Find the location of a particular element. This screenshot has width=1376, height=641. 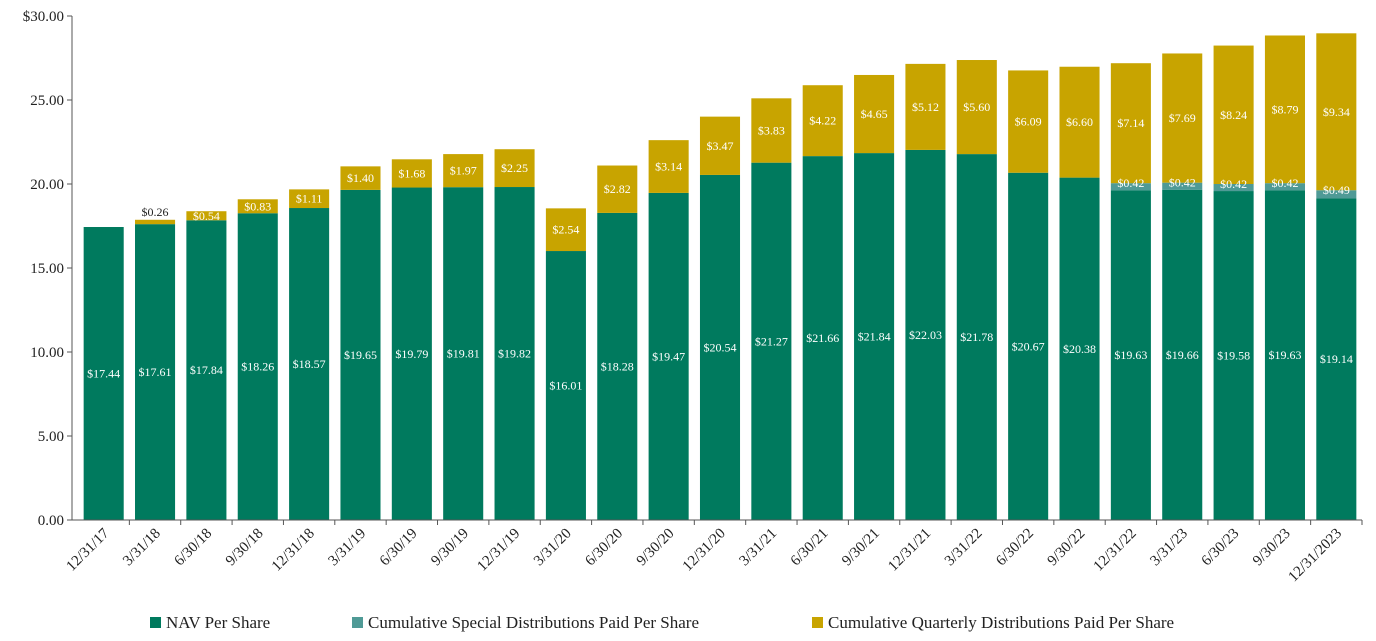

data-label-nav: $18.28 is located at coordinates (617, 366).